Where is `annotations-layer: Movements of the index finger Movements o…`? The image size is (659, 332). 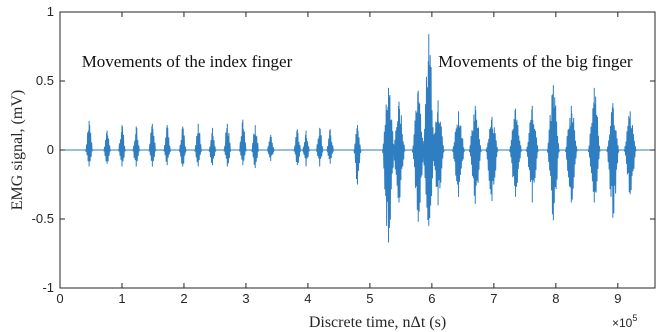 annotations-layer: Movements of the index finger Movements o… is located at coordinates (357, 61).